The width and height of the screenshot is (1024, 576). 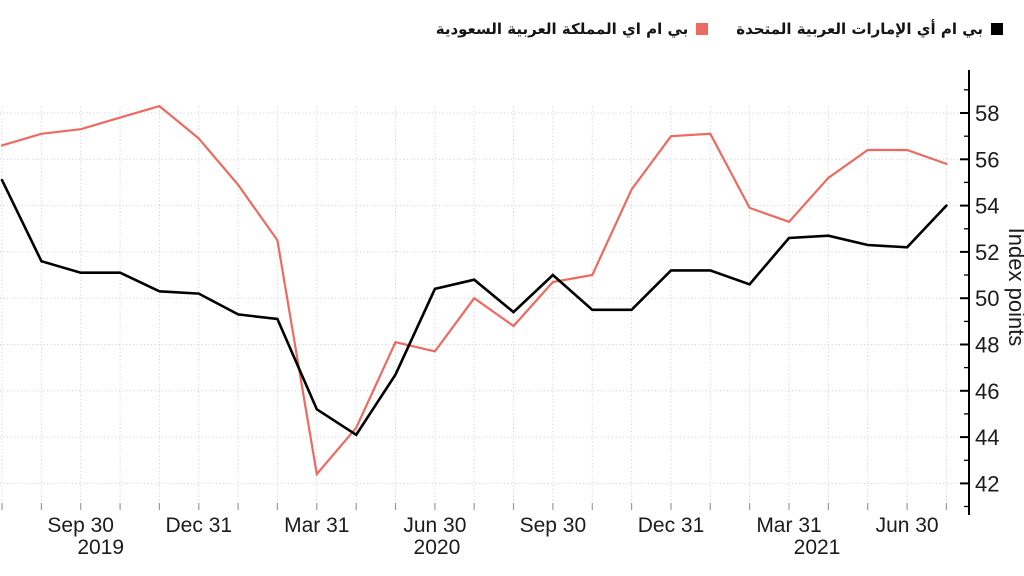 What do you see at coordinates (100, 547) in the screenshot?
I see `x-axis-year-label: 2019` at bounding box center [100, 547].